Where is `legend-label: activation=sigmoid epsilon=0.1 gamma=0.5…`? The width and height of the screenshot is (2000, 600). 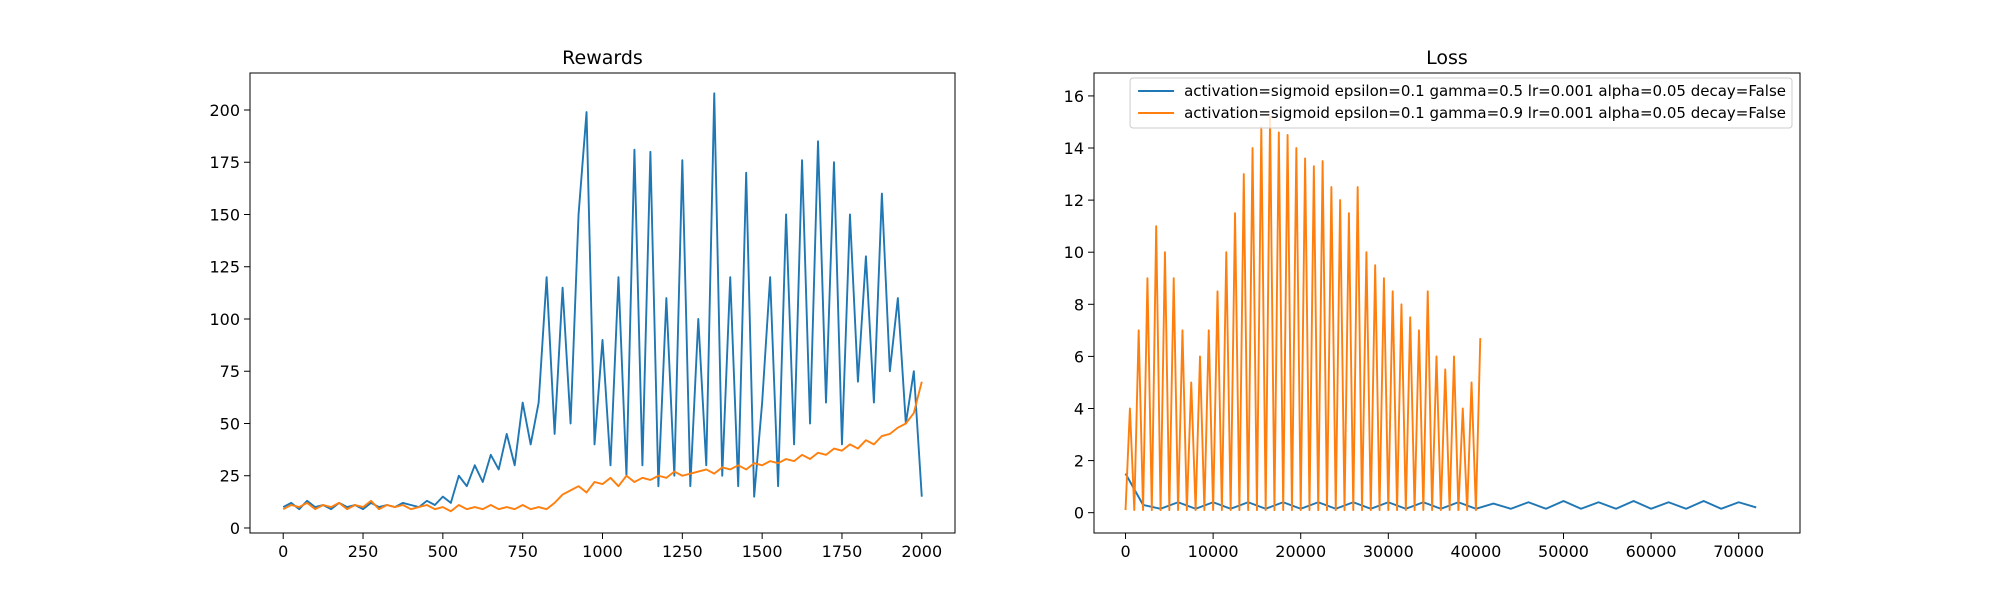
legend-label: activation=sigmoid epsilon=0.1 gamma=0.5… is located at coordinates (1485, 91).